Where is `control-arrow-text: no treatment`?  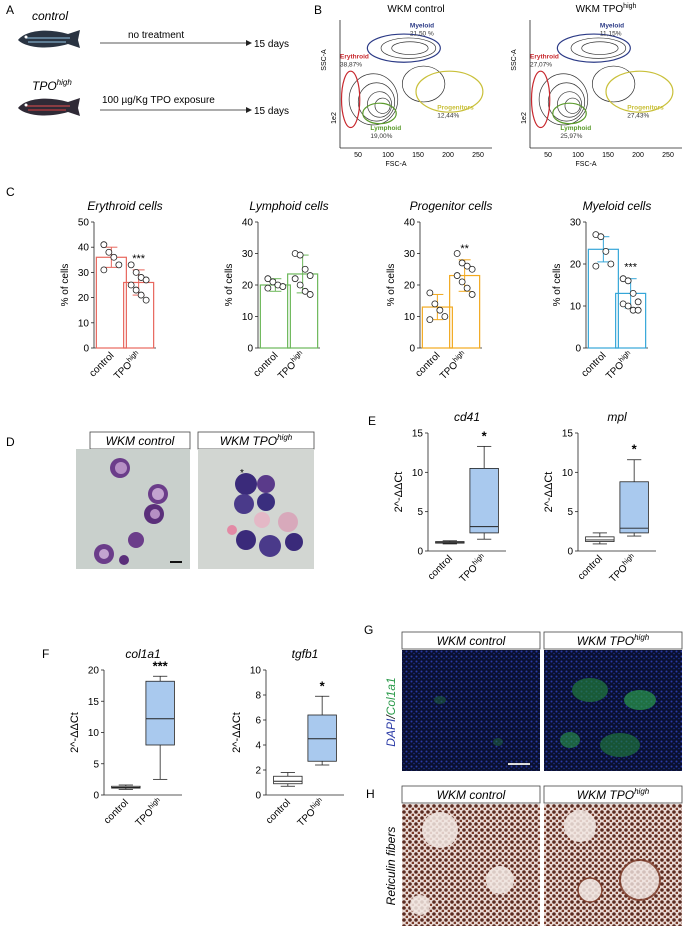
control-arrow-text: no treatment is located at coordinates (156, 35).